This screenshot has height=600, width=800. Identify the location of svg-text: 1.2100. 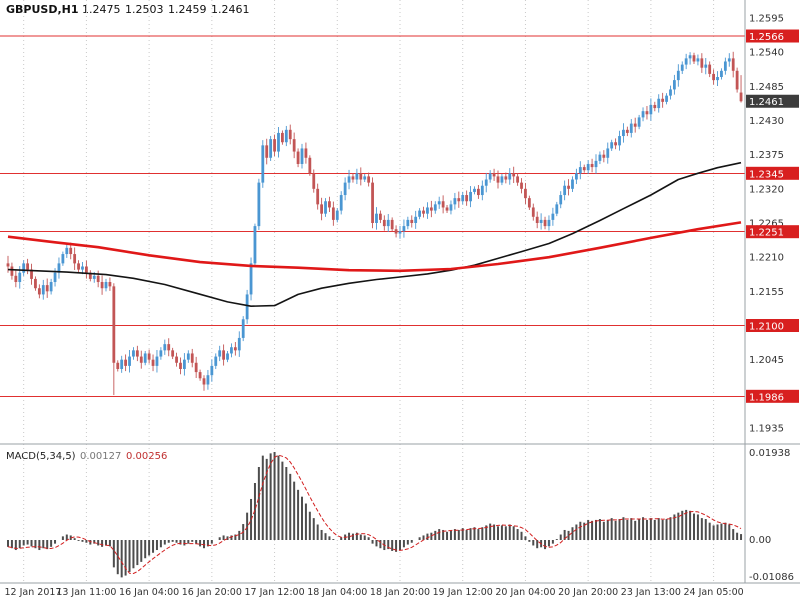
(766, 326).